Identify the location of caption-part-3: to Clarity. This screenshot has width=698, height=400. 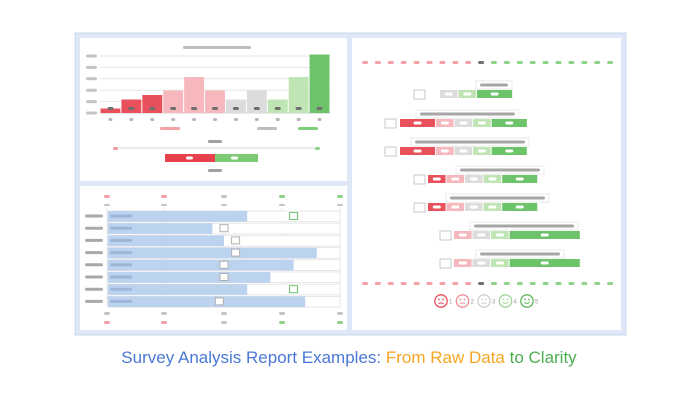
(540, 357).